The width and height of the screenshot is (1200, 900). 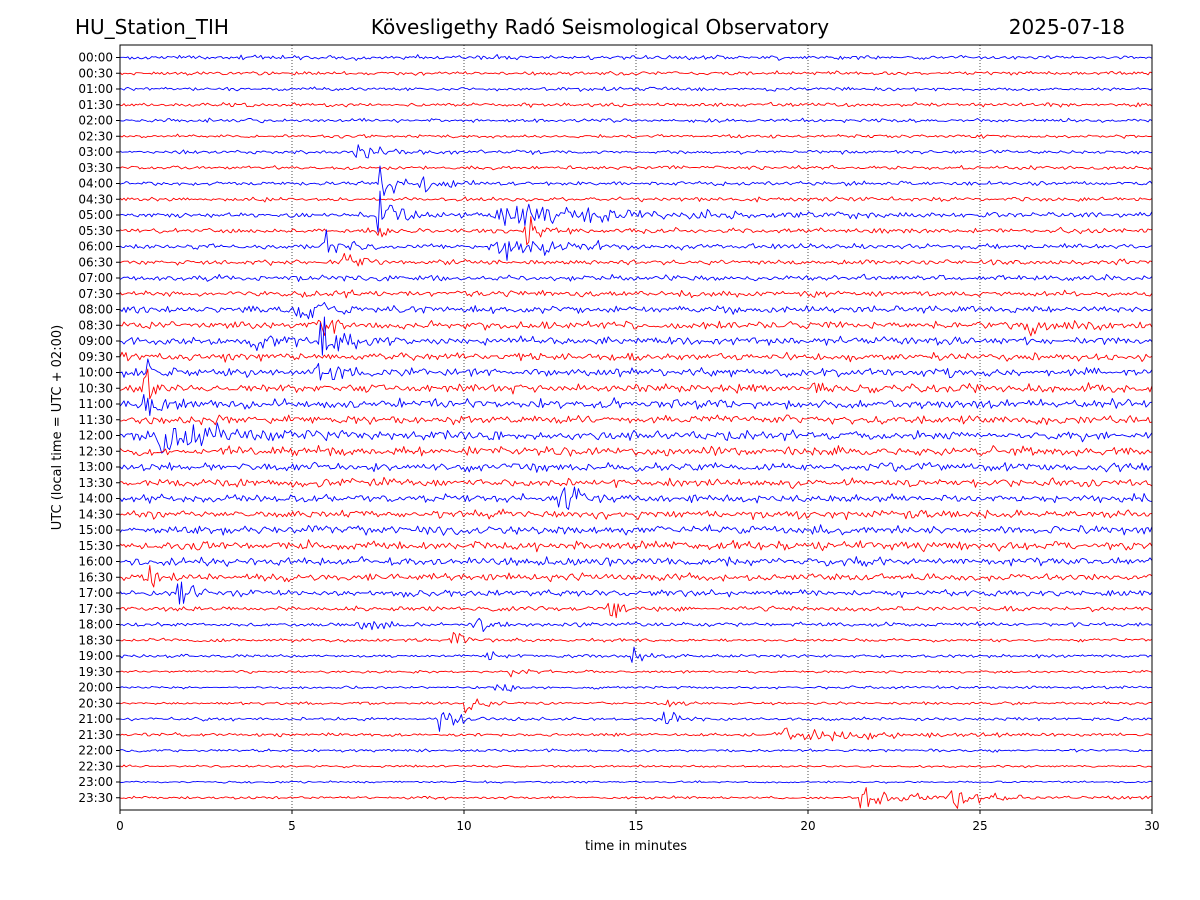 What do you see at coordinates (95, 609) in the screenshot?
I see `y-tick-label: 17:30` at bounding box center [95, 609].